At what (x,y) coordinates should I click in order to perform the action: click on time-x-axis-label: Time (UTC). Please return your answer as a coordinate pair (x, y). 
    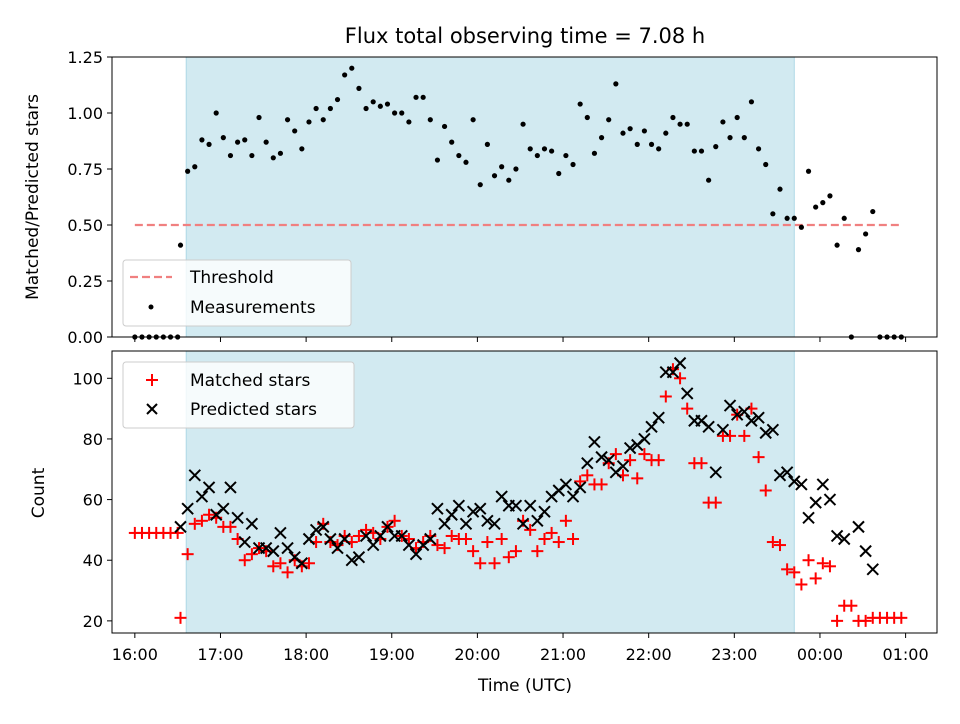
    Looking at the image, I should click on (524, 686).